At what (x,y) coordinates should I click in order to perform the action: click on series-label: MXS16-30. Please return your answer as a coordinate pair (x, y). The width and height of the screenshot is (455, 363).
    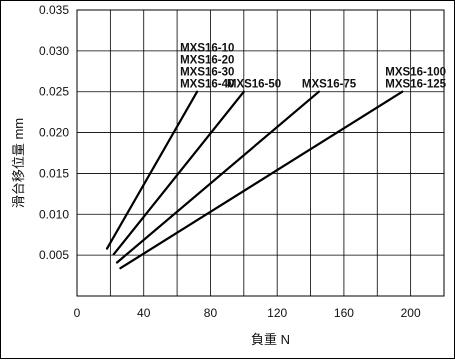
    Looking at the image, I should click on (207, 73).